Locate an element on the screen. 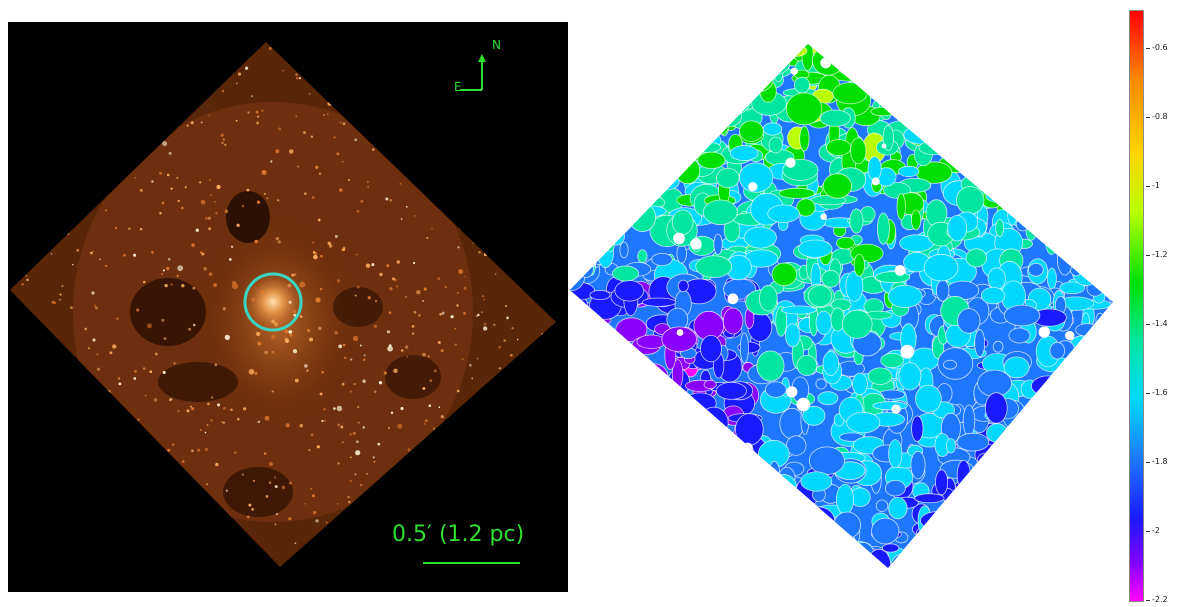  colour-bar-tick-label: -1 is located at coordinates (1156, 185).